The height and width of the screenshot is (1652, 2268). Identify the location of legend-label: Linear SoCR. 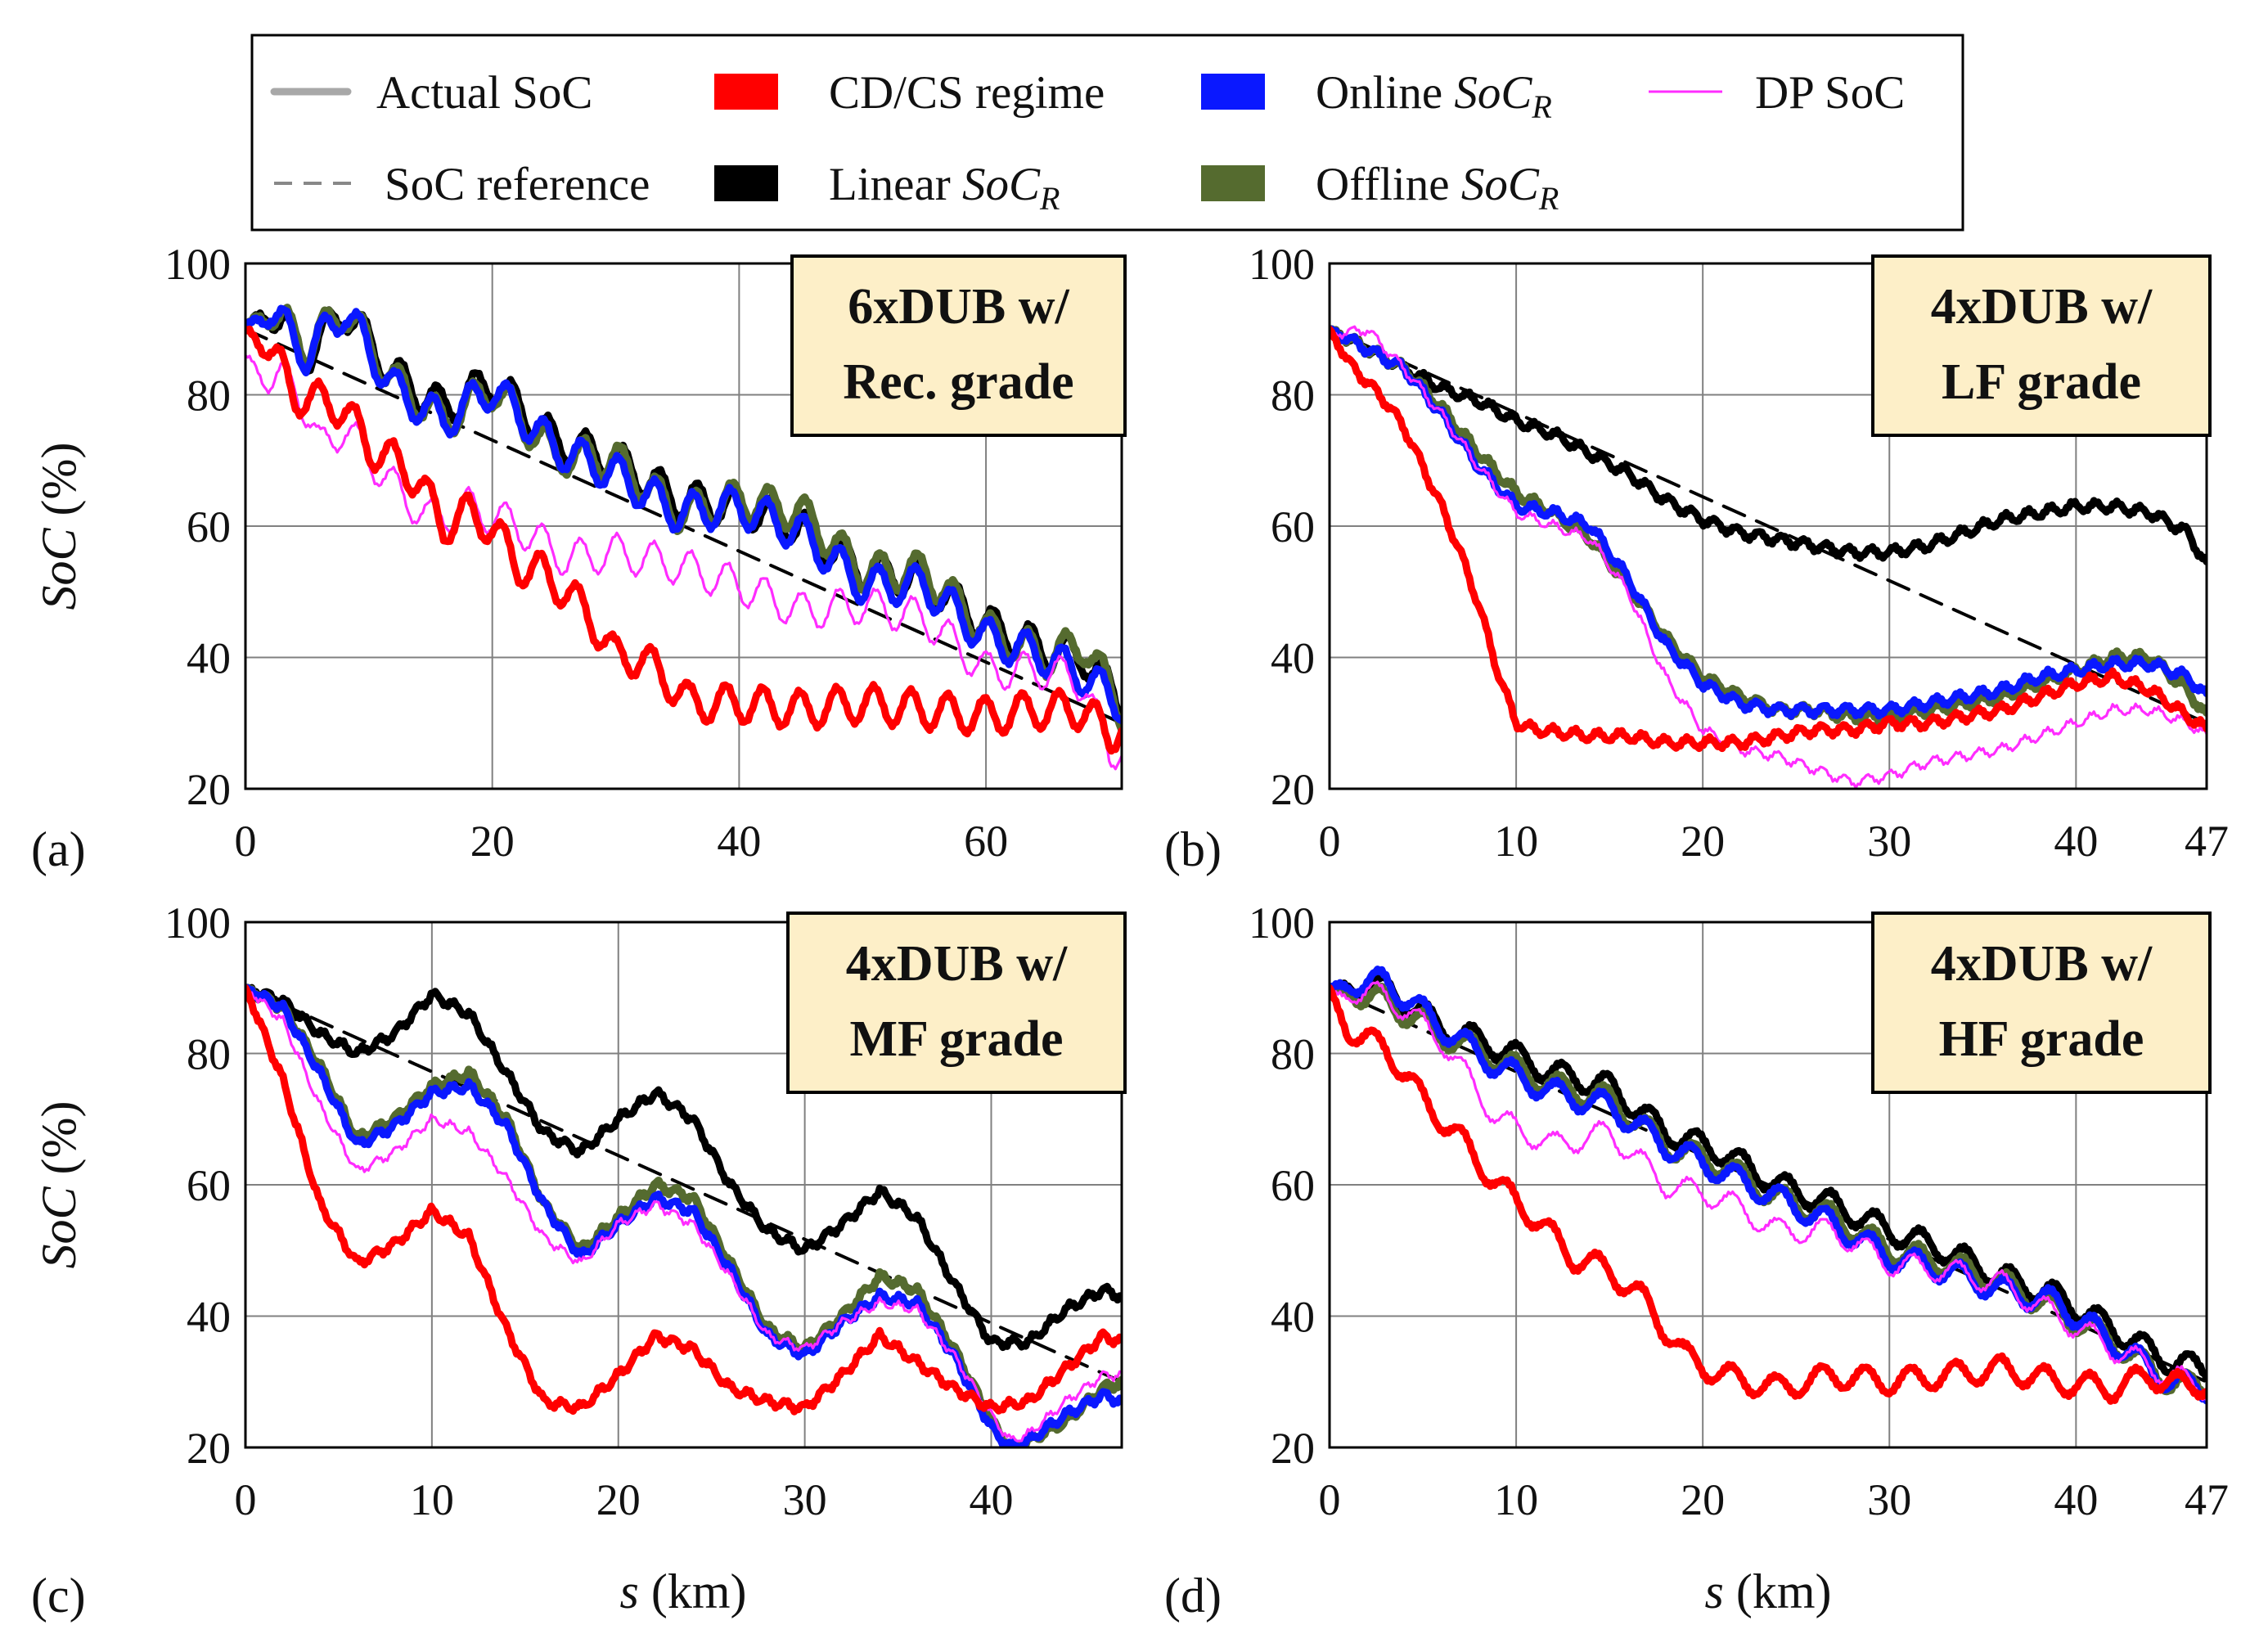
(945, 188).